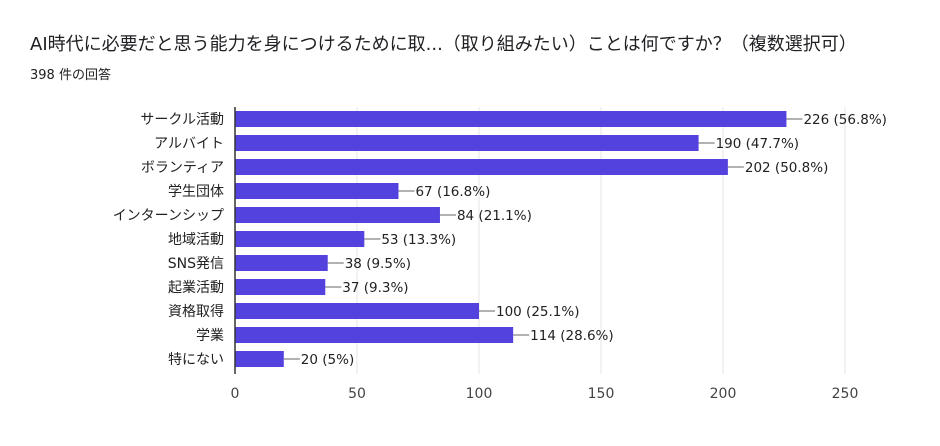 This screenshot has width=940, height=446. I want to click on x-tick-label: 0, so click(235, 394).